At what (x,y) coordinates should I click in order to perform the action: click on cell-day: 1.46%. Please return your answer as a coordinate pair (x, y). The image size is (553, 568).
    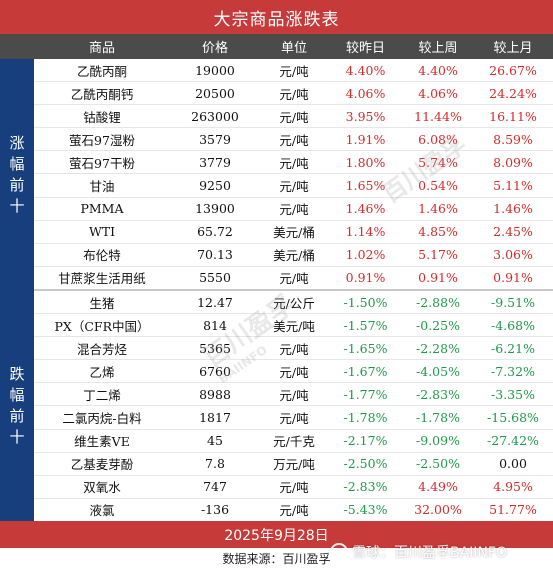
    Looking at the image, I should click on (365, 209).